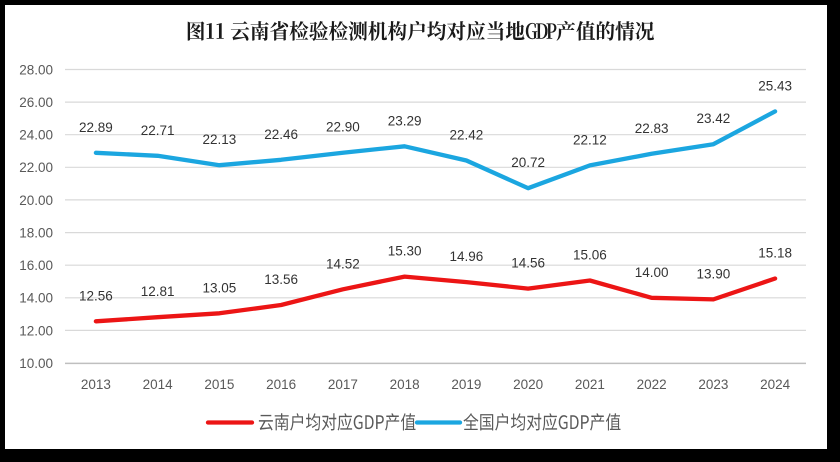  I want to click on svg-text: 2016, so click(281, 384).